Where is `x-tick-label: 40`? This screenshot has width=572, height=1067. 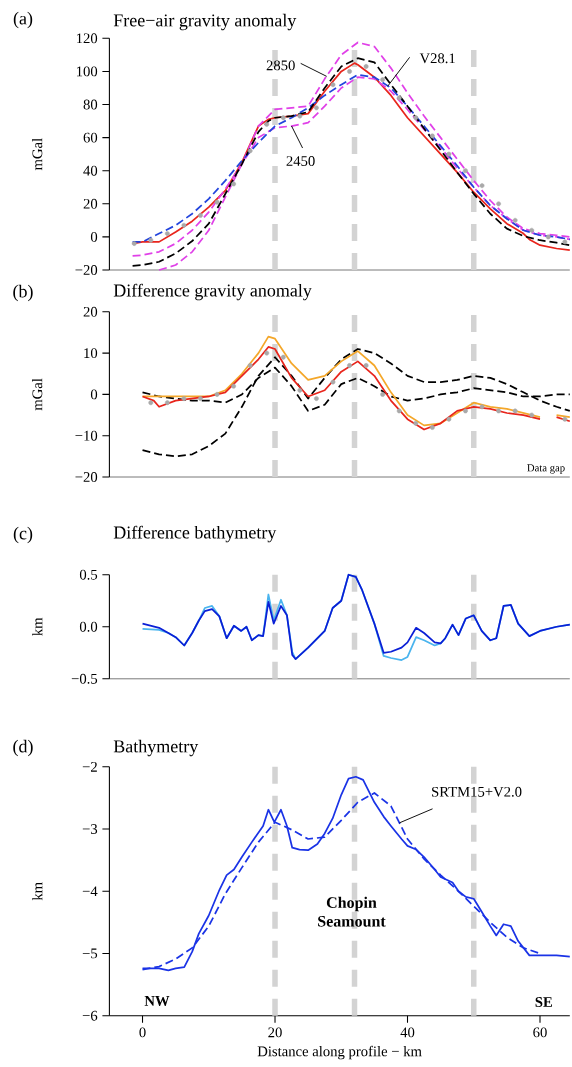 x-tick-label: 40 is located at coordinates (407, 1032).